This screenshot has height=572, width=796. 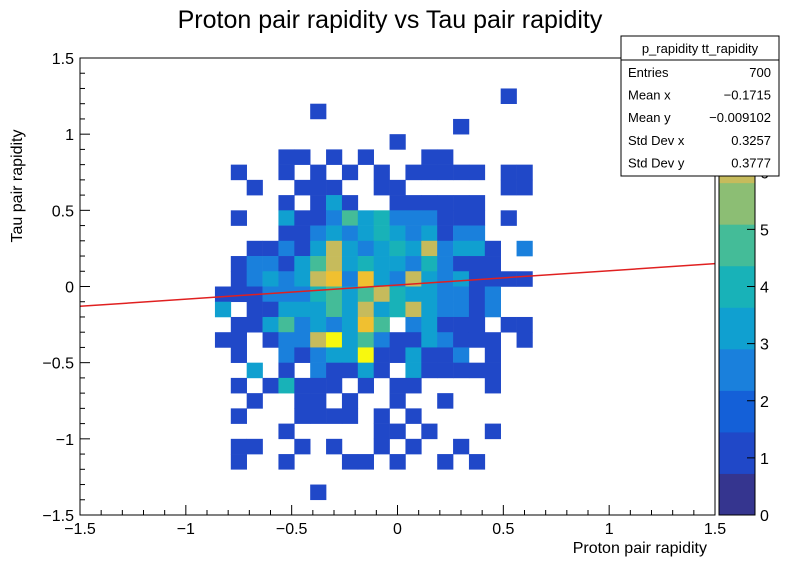 I want to click on palette-tick-label: 4, so click(x=764, y=288).